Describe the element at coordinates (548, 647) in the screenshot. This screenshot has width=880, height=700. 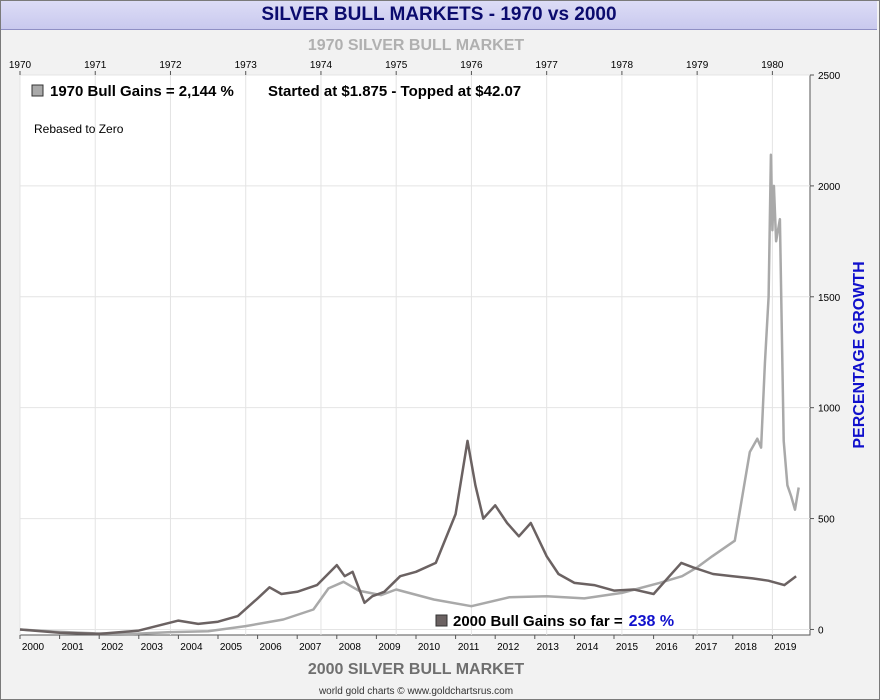
I see `bottom-tick-label: 2013` at that location.